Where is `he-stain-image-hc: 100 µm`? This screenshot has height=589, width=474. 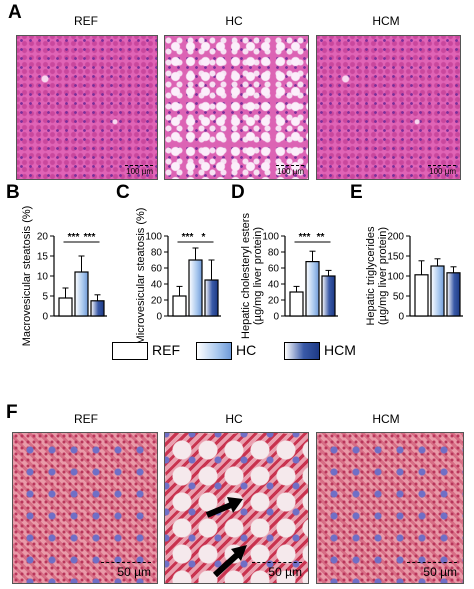 he-stain-image-hc: 100 µm is located at coordinates (236, 107).